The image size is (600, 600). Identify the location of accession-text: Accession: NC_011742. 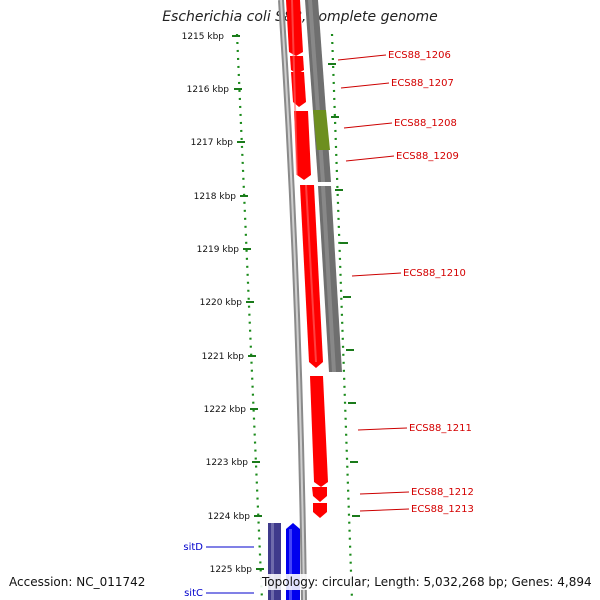
(77, 582).